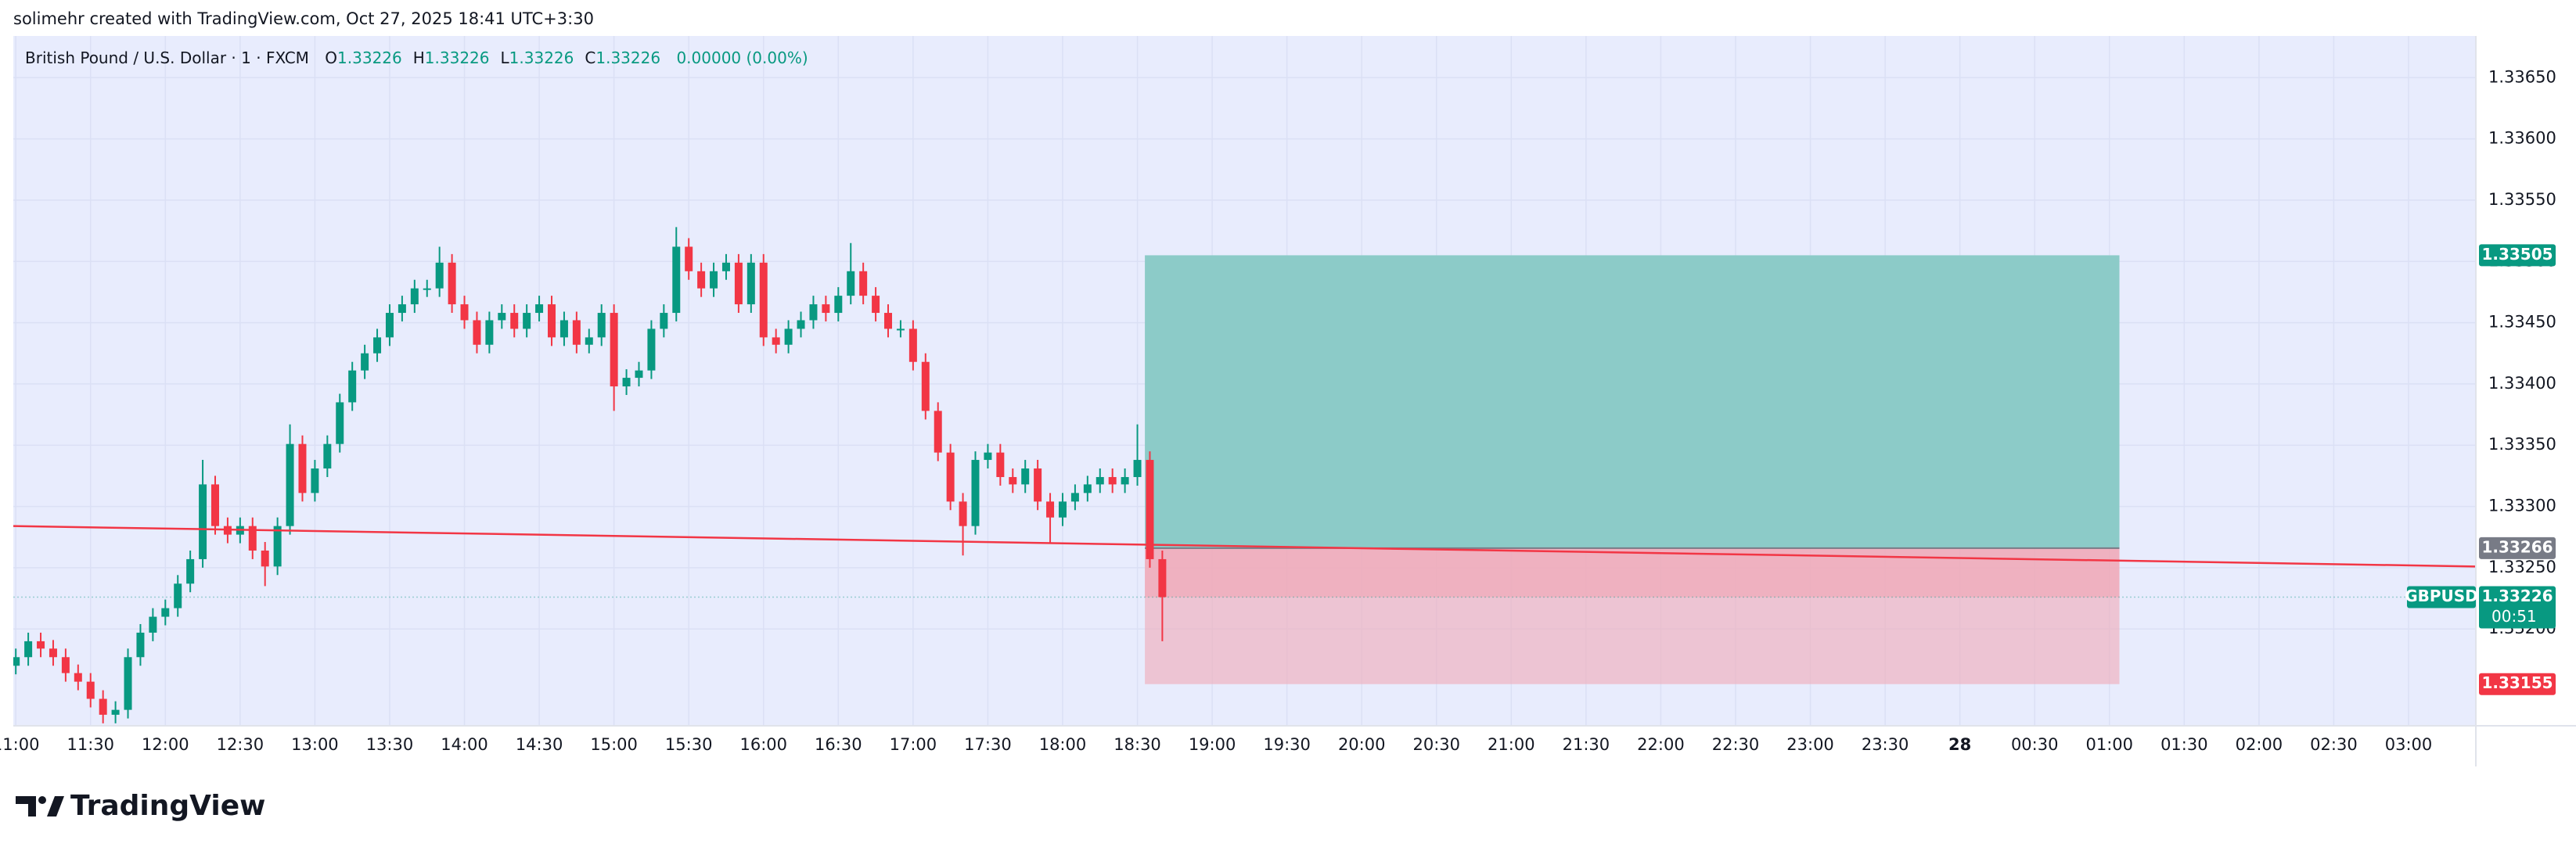 The width and height of the screenshot is (2576, 847). Describe the element at coordinates (2522, 199) in the screenshot. I see `y-tick-label: 1.33550` at that location.